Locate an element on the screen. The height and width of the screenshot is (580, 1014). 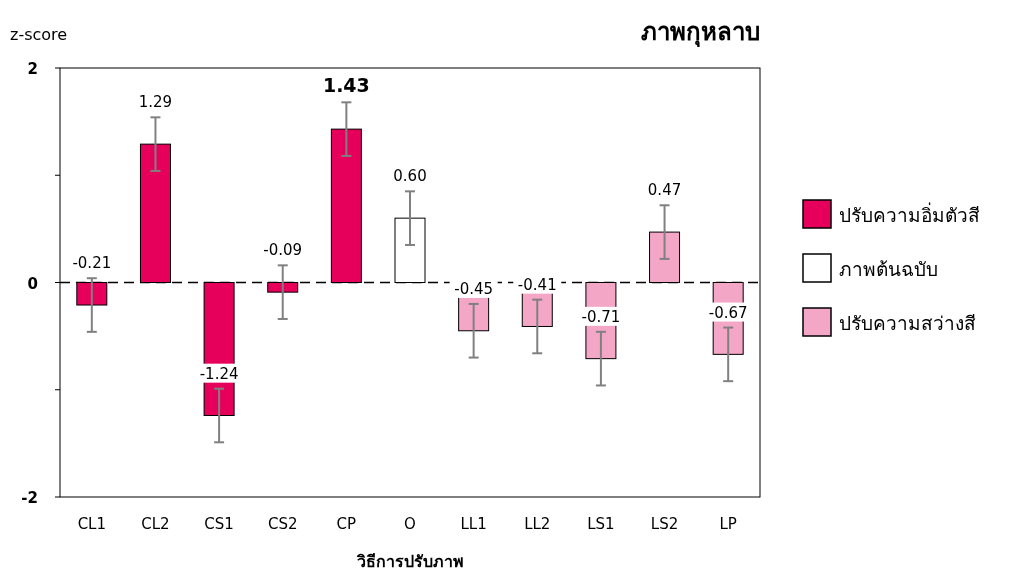
chart-title: ภาพกุหลาบ is located at coordinates (700, 33).